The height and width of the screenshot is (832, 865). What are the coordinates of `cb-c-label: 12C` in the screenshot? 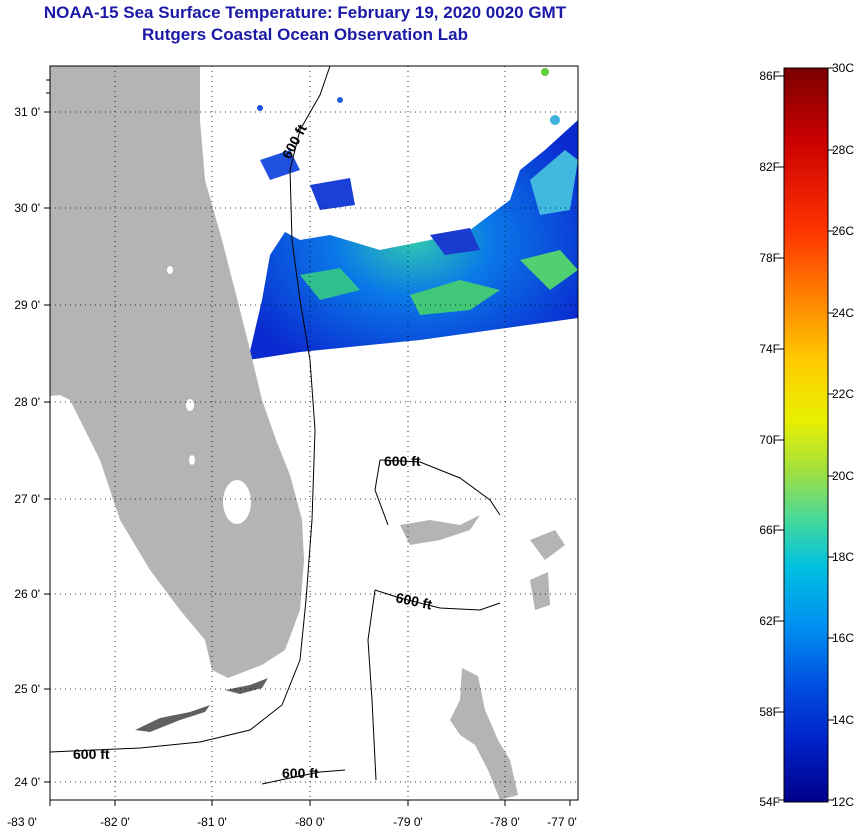 It's located at (843, 802).